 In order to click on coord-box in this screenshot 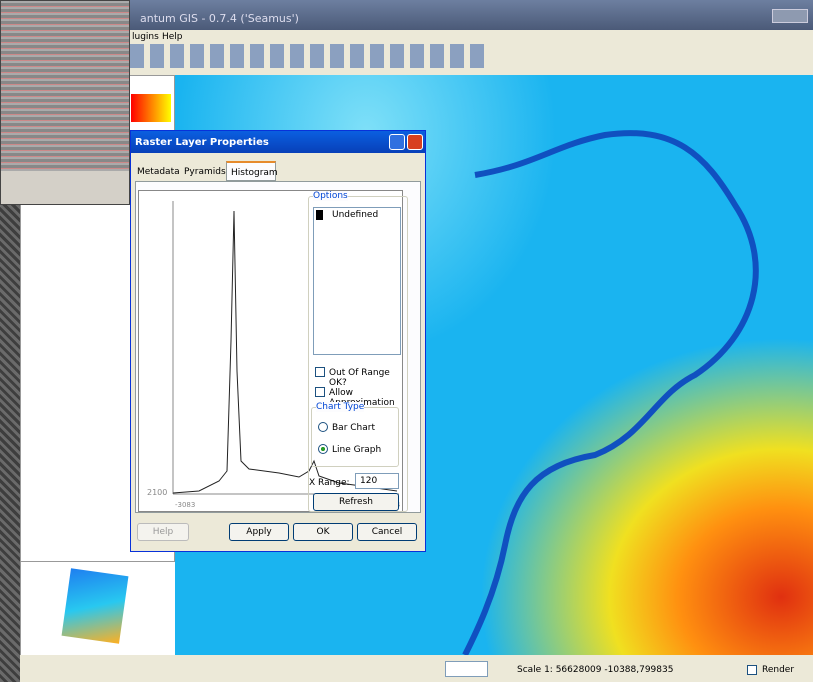, I will do `click(466, 669)`.